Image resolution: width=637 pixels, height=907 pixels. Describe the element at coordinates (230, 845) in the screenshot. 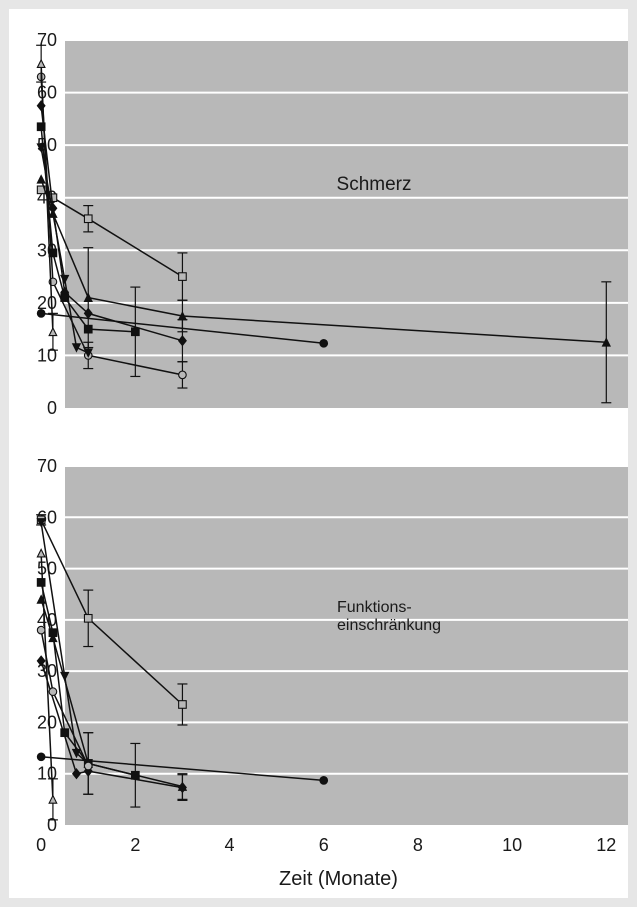

I see `x-tick-label: 4` at that location.